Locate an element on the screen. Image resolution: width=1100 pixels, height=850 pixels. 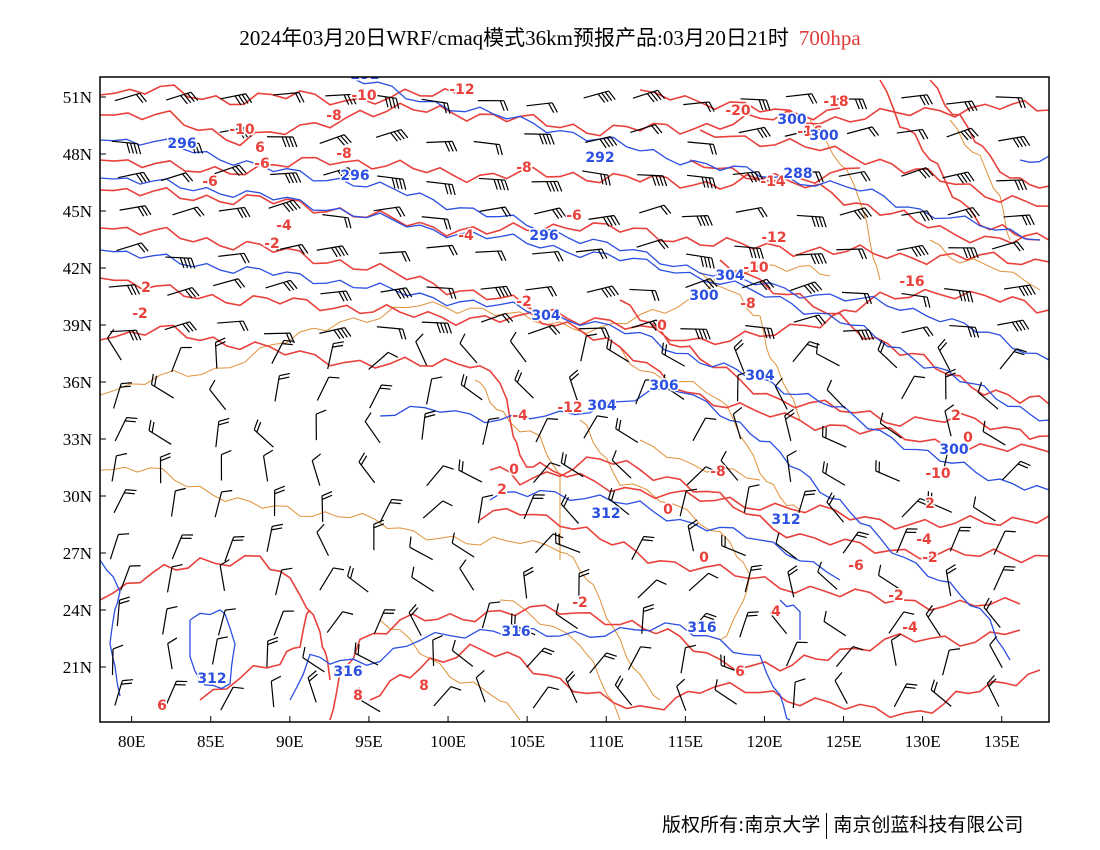
height-label: 292 is located at coordinates (599, 158).